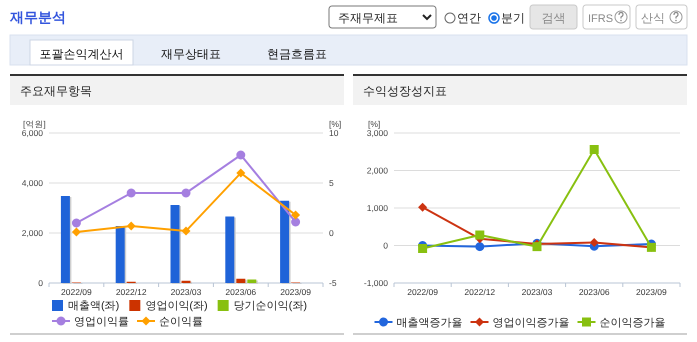 This screenshot has height=342, width=697. What do you see at coordinates (33, 133) in the screenshot?
I see `y-tick-label: 6,000` at bounding box center [33, 133].